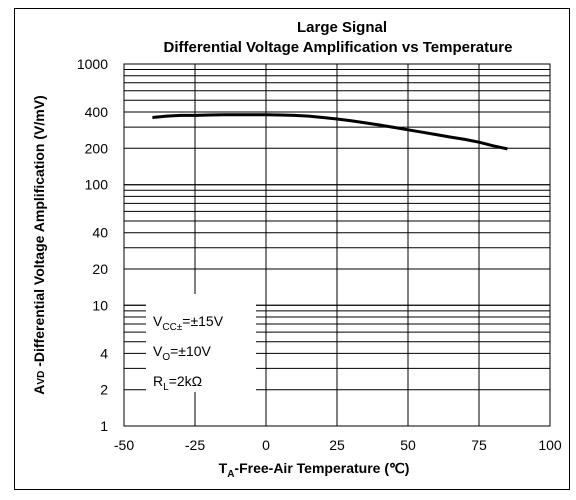 The image size is (576, 500). I want to click on x-tick-label: -25, so click(195, 445).